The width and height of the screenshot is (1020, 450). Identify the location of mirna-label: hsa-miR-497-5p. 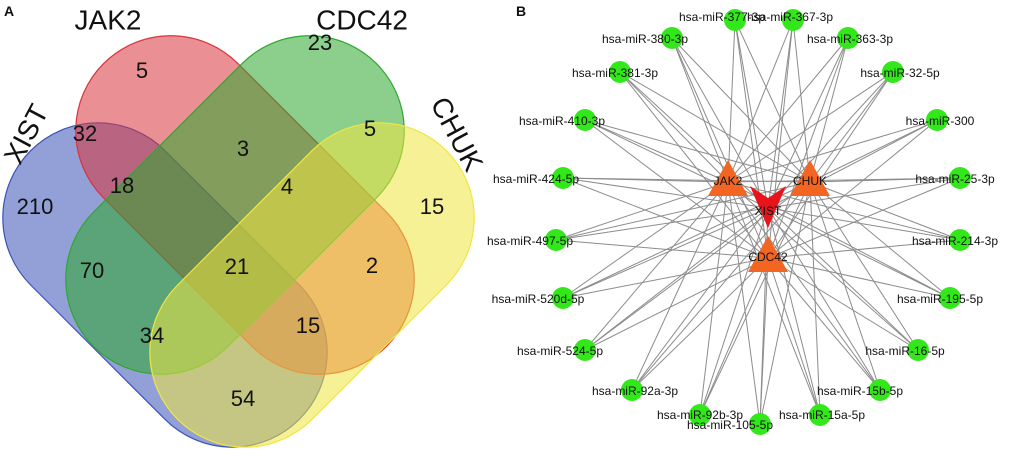
(530, 241).